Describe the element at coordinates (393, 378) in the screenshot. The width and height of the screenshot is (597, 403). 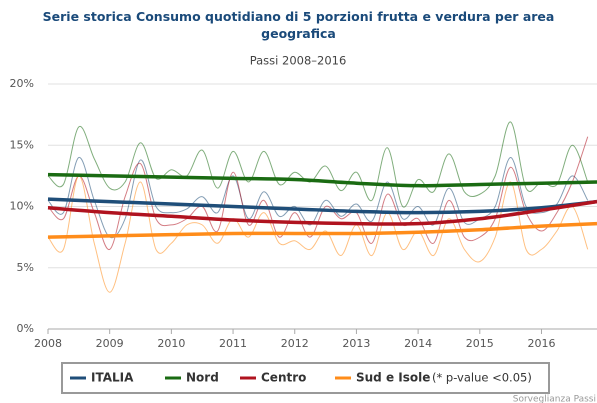
I see `legend-label: Sud e Isole` at that location.